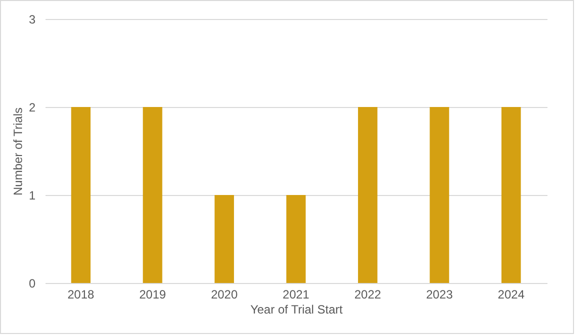  Describe the element at coordinates (32, 283) in the screenshot. I see `y-tick-label: 0` at that location.